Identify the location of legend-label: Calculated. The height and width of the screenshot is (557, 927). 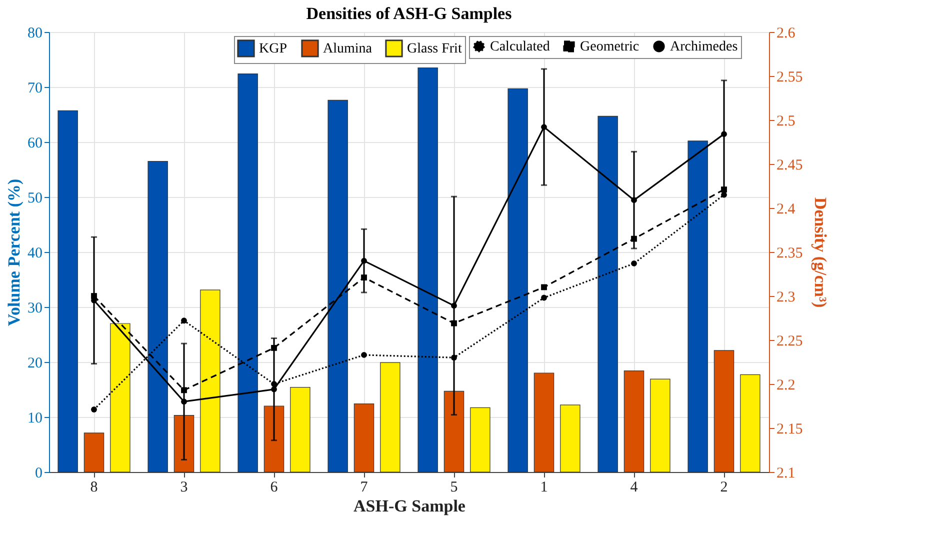
(520, 46).